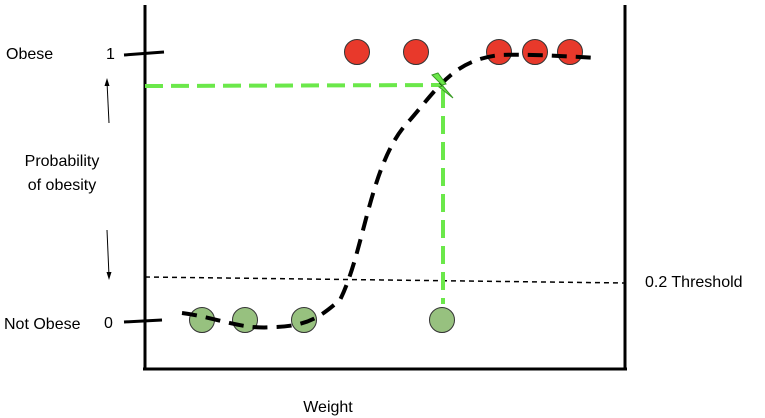 This screenshot has height=418, width=765. What do you see at coordinates (322, 320) in the screenshot?
I see `not-obese-points` at bounding box center [322, 320].